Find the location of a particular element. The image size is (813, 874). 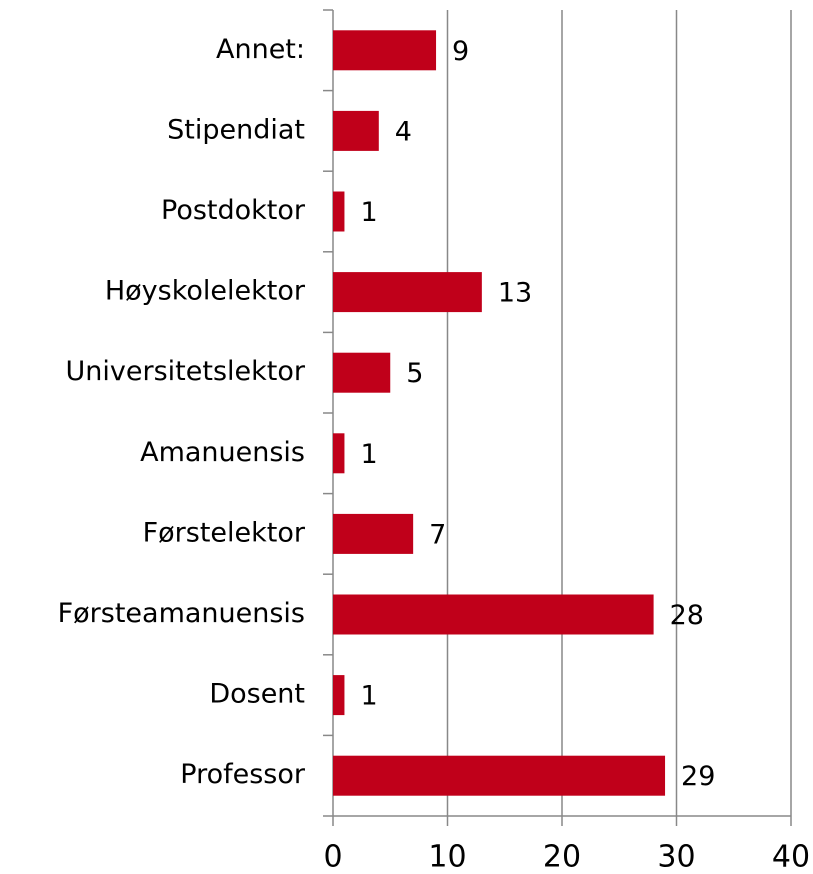

x-tick-label: 0 is located at coordinates (332, 857).